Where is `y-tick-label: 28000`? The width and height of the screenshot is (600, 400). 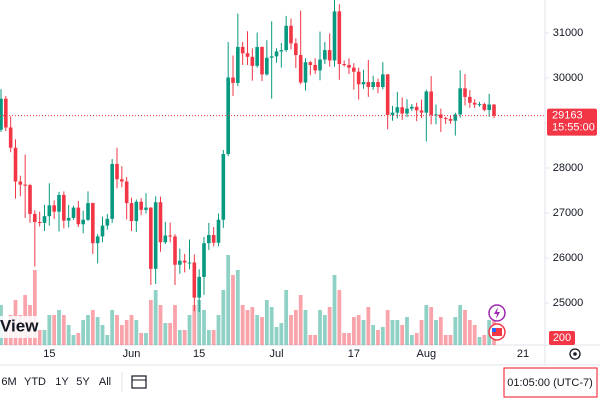
y-tick-label: 28000 is located at coordinates (568, 168).